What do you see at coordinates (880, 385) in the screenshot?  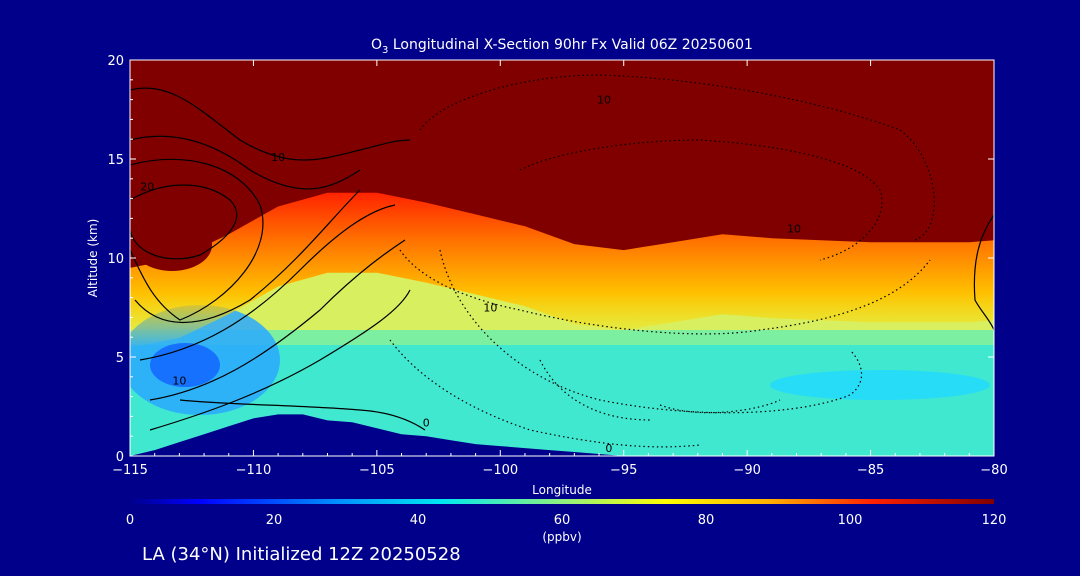 I see `east-low-ozone-band` at bounding box center [880, 385].